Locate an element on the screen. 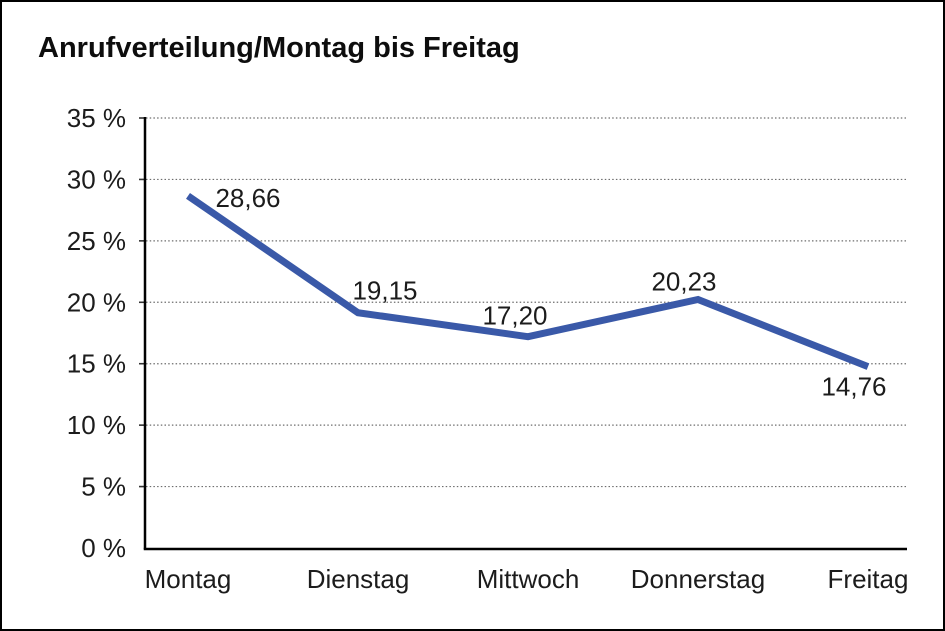 This screenshot has width=945, height=631. x-axis-labels: Montag Dienstag Mittwoch Donnerstag Freitag is located at coordinates (527, 579).